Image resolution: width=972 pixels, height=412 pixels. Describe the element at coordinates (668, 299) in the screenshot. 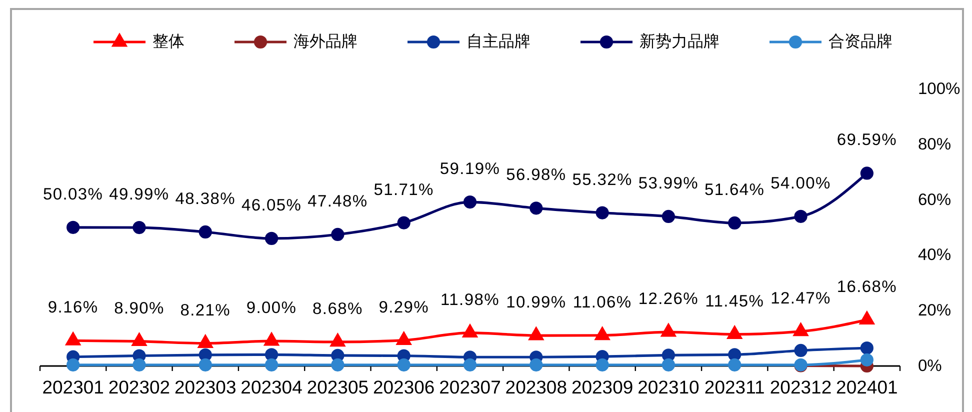

I see `data-label: 12.26%` at that location.